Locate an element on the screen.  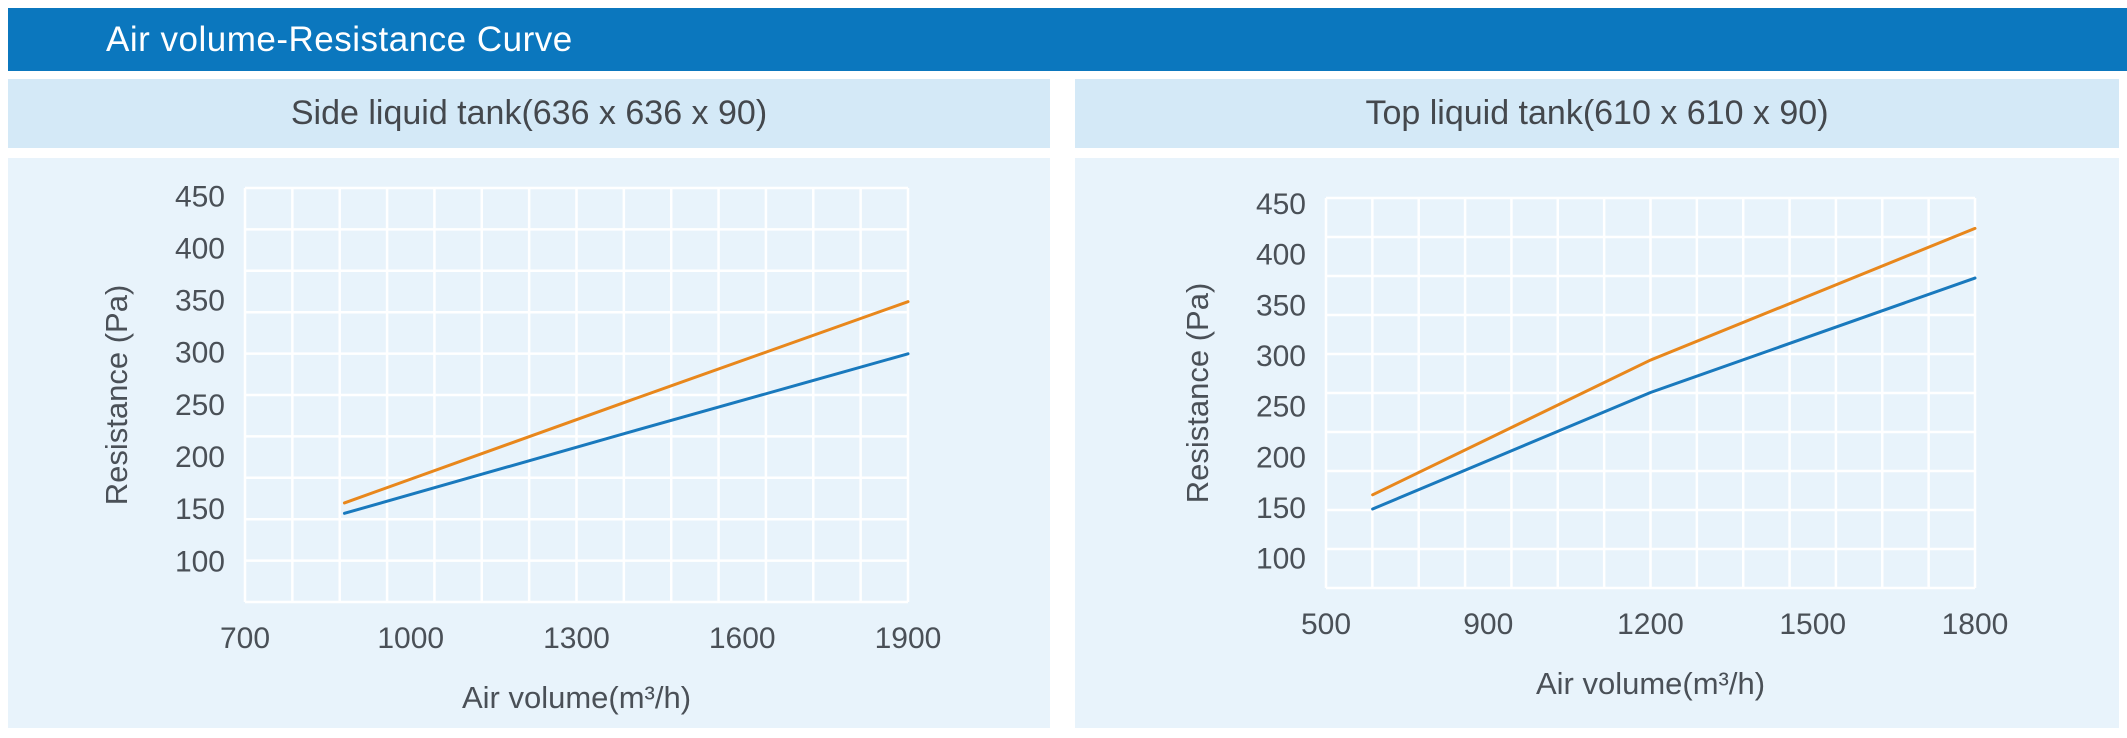
right-chart-subtitle: Top liquid tank(610 x 610 x 90) is located at coordinates (1597, 113).